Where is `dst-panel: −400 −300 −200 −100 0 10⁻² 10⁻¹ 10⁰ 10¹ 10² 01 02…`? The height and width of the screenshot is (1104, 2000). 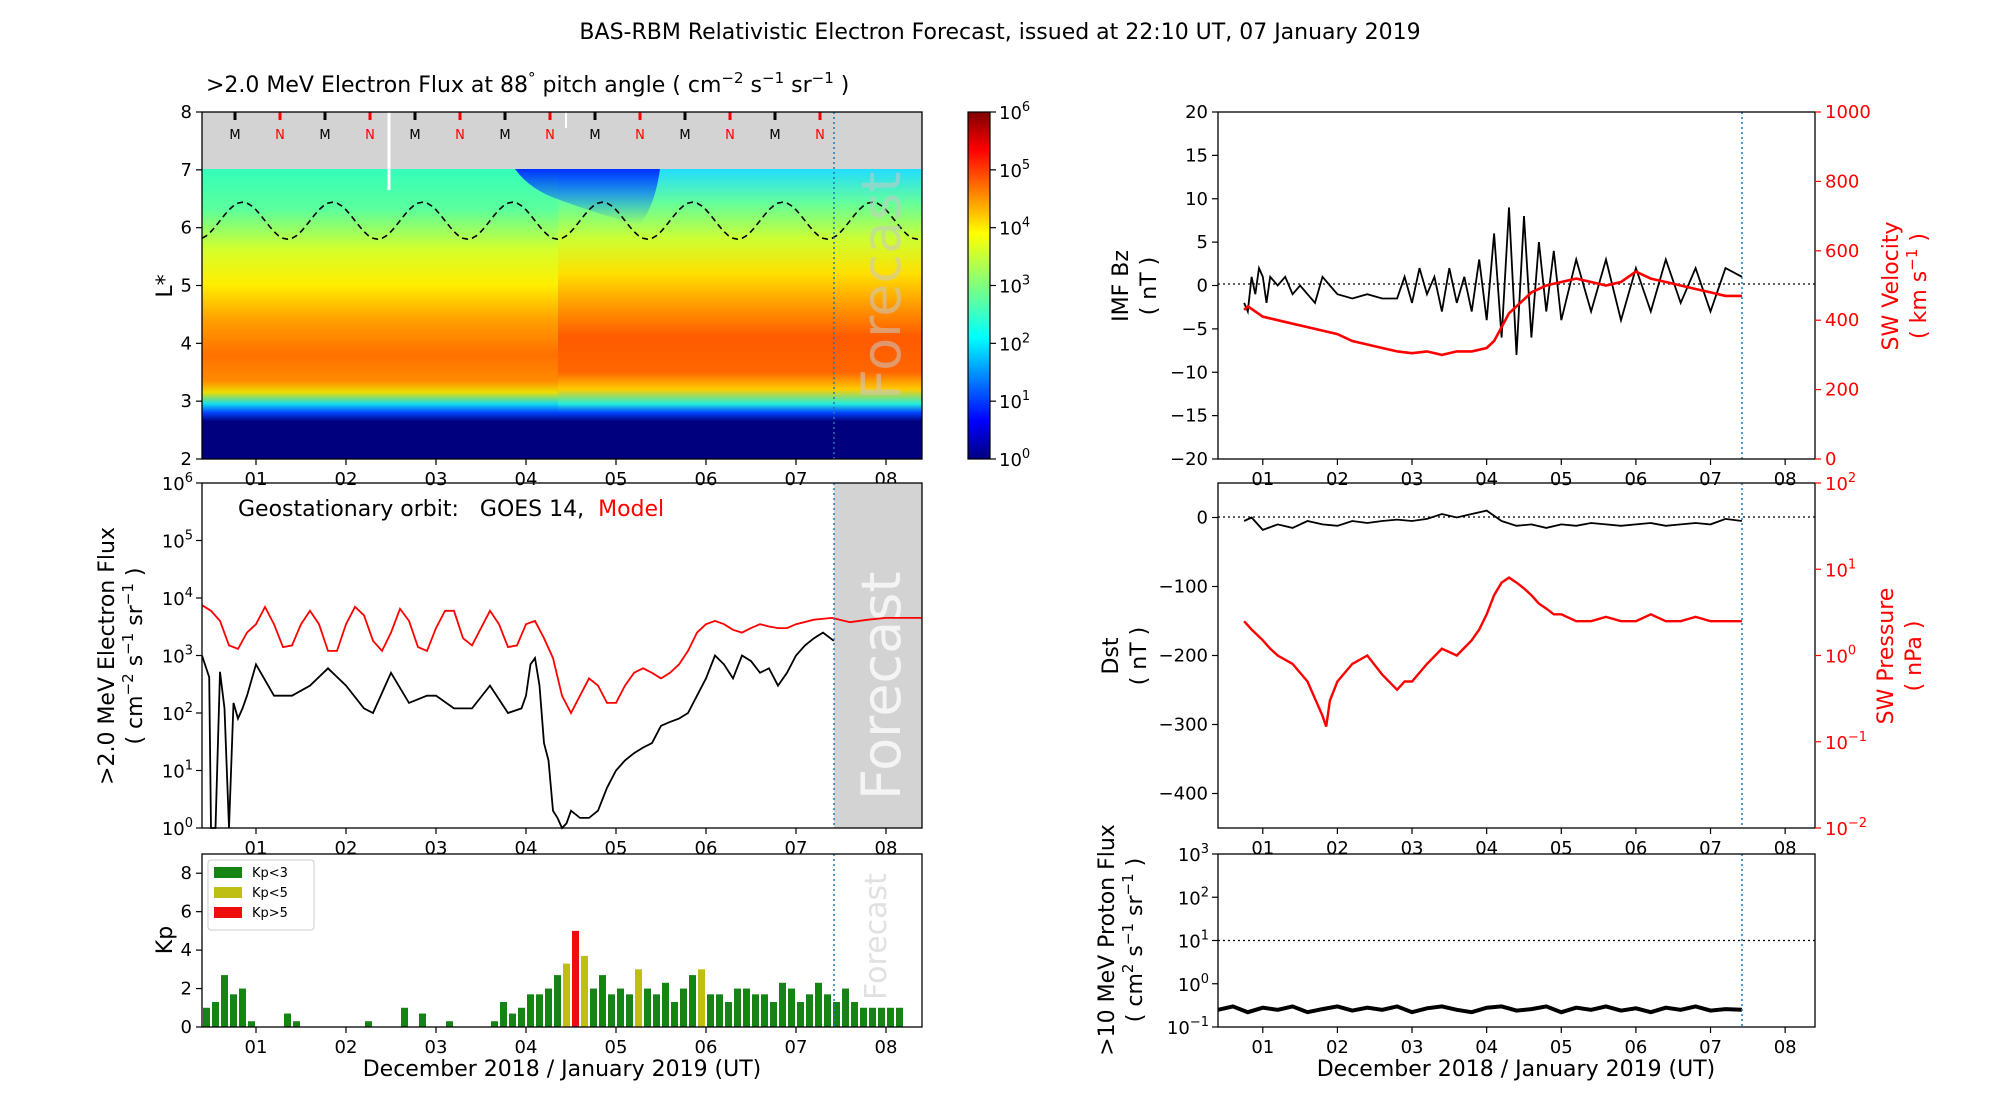 dst-panel: −400 −300 −200 −100 0 10⁻² 10⁻¹ 10⁰ 10¹ 10² 01 02… is located at coordinates (1513, 665).